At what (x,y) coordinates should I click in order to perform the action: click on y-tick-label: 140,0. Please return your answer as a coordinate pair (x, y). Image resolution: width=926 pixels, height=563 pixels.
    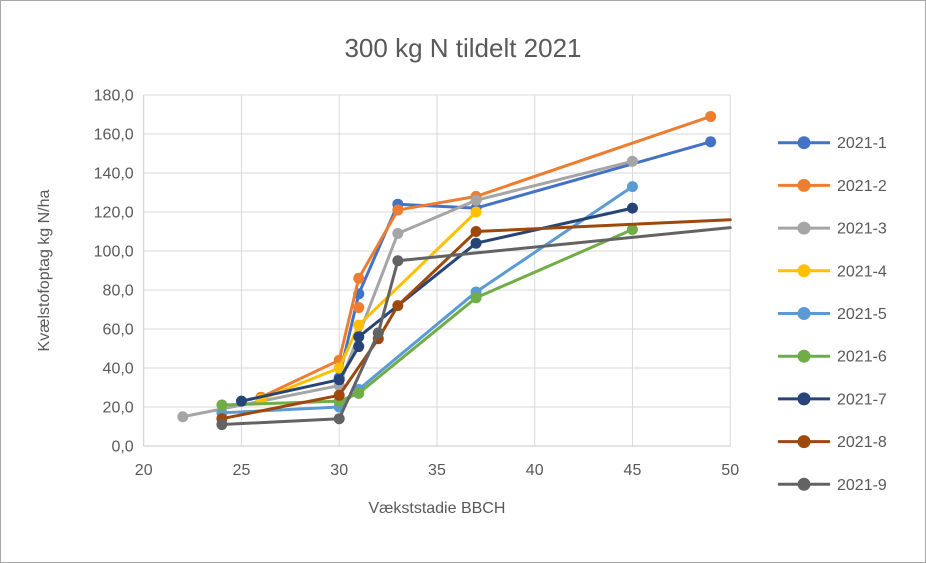
    Looking at the image, I should click on (114, 174).